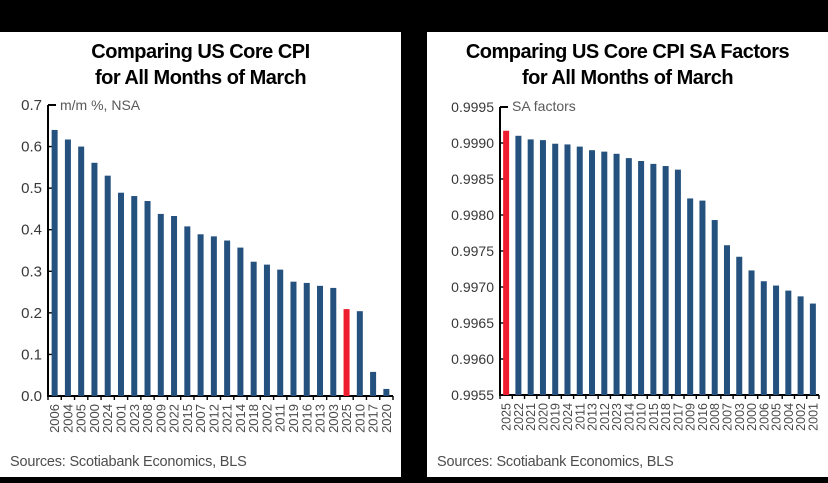 Image resolution: width=828 pixels, height=483 pixels. What do you see at coordinates (617, 417) in the screenshot?
I see `x-axis-category-label: 2023` at bounding box center [617, 417].